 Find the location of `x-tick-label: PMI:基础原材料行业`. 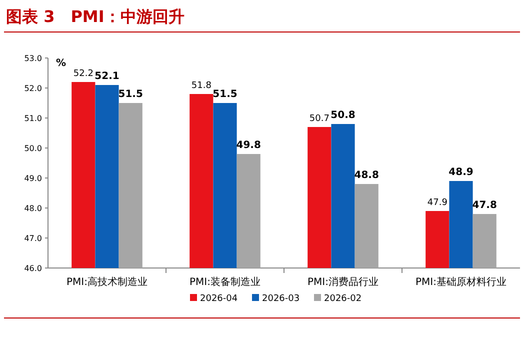

x-tick-label: PMI:基础原材料行业 is located at coordinates (461, 282).